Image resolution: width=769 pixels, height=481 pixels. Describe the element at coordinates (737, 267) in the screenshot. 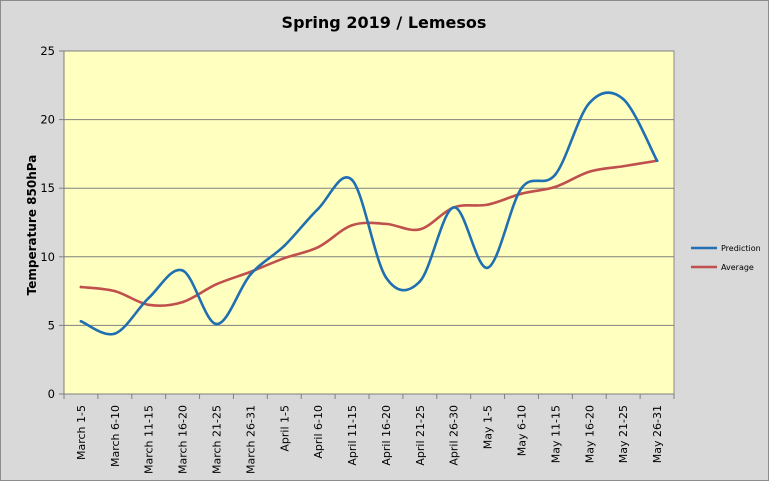

I see `legend-label-average: Average` at that location.